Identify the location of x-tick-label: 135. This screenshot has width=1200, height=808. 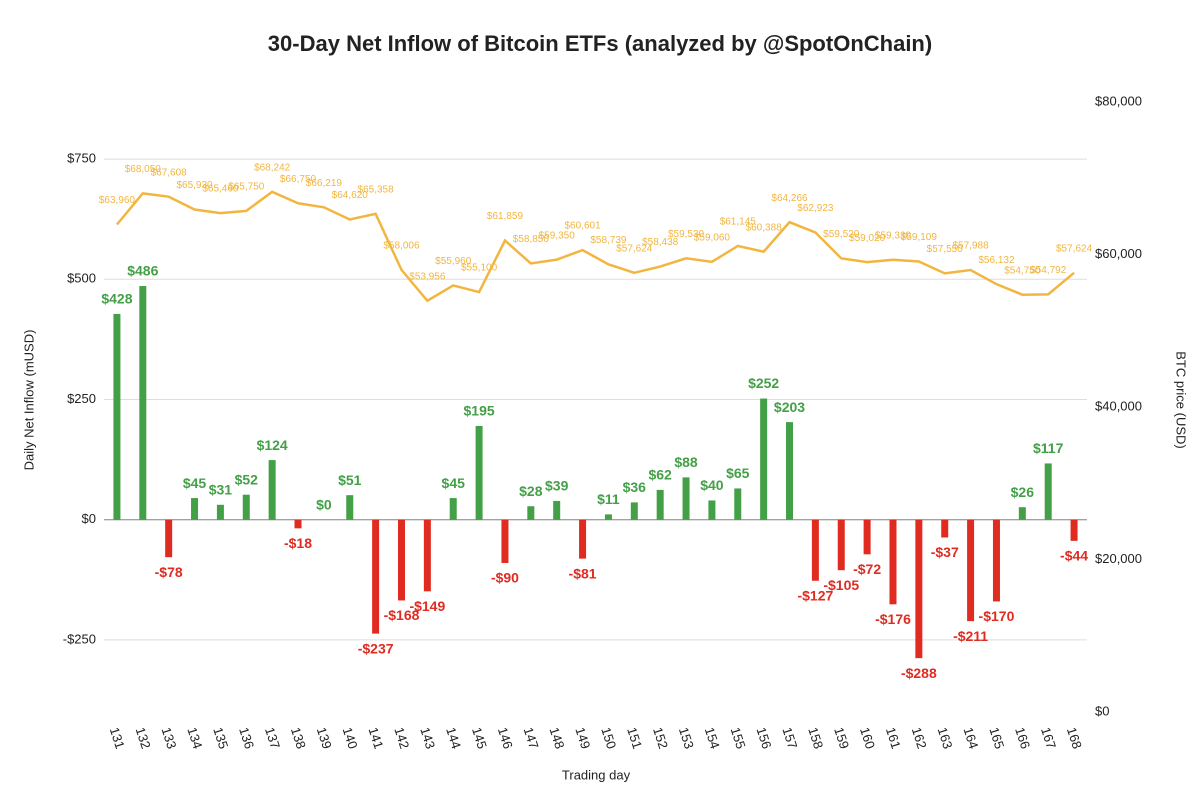
(220, 737).